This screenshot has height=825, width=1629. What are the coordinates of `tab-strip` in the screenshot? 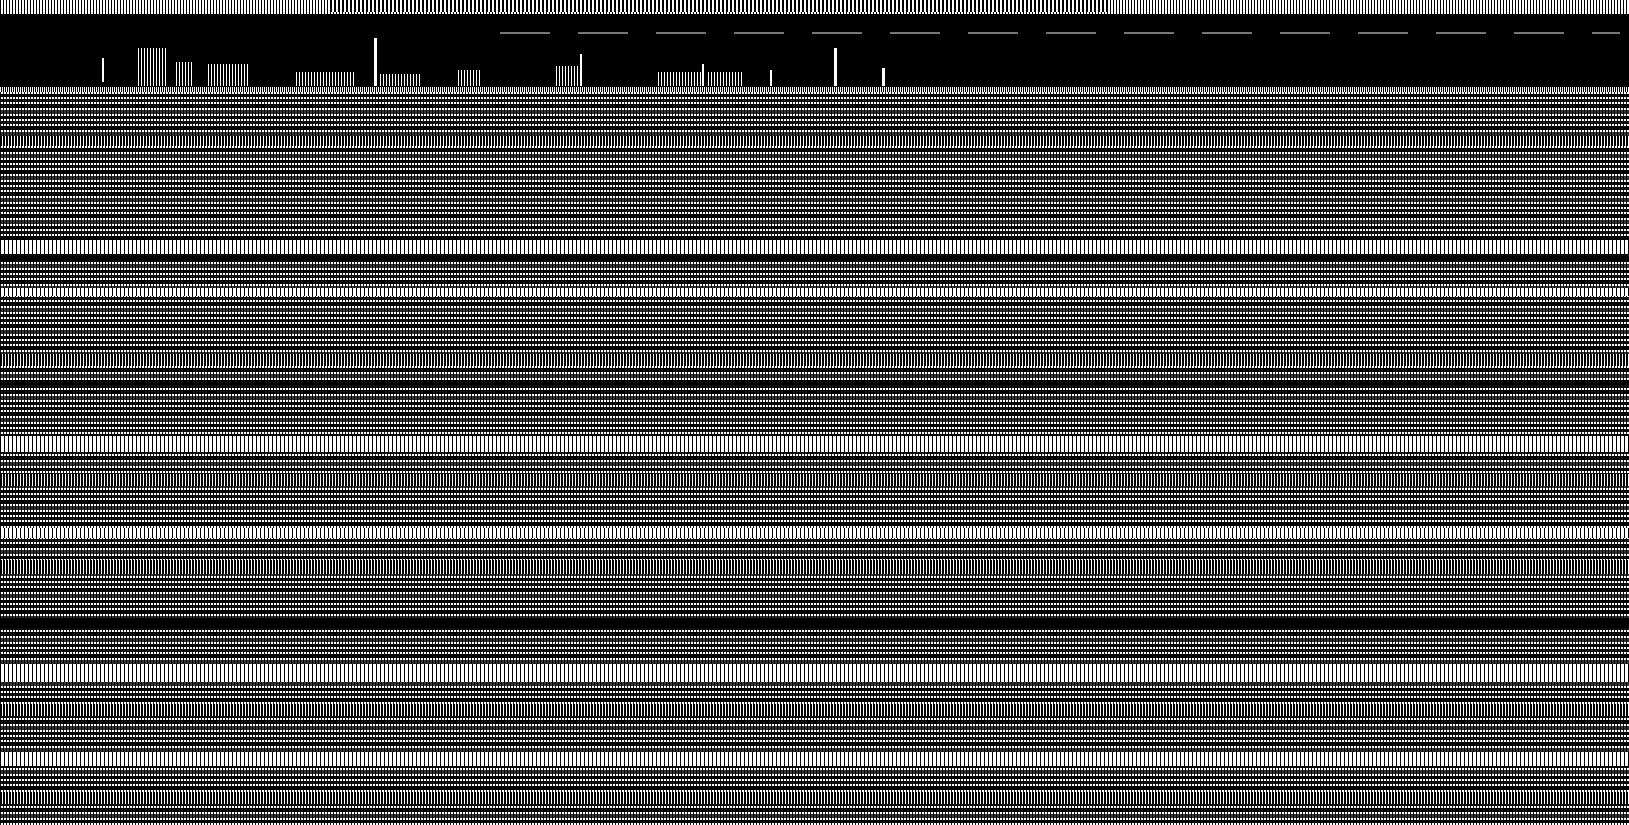 It's located at (720, 6).